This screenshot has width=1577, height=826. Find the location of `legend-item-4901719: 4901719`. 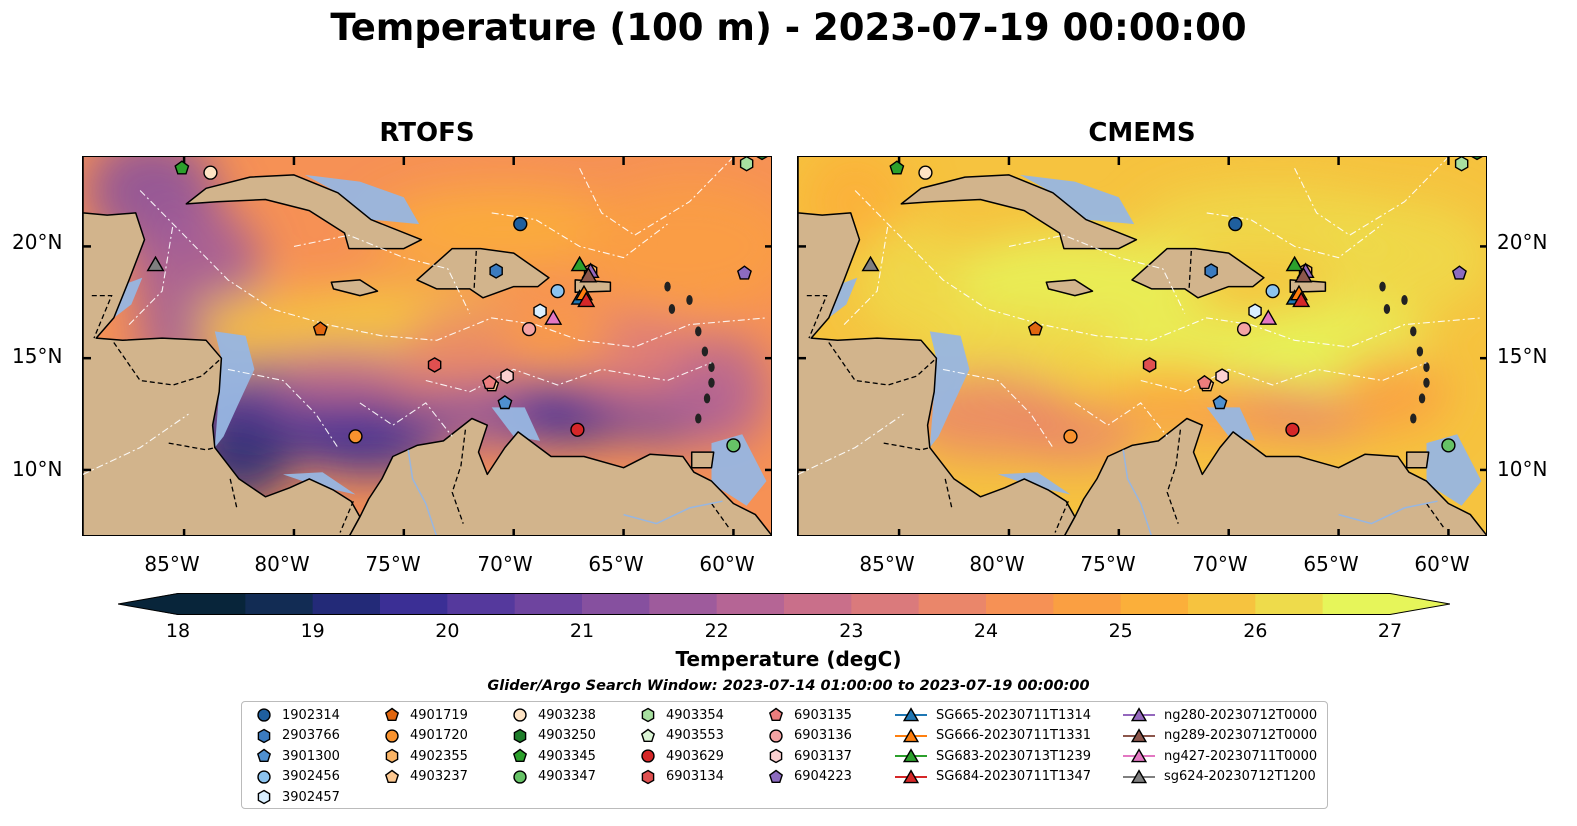

legend-item-4901719: 4901719 is located at coordinates (425, 715).